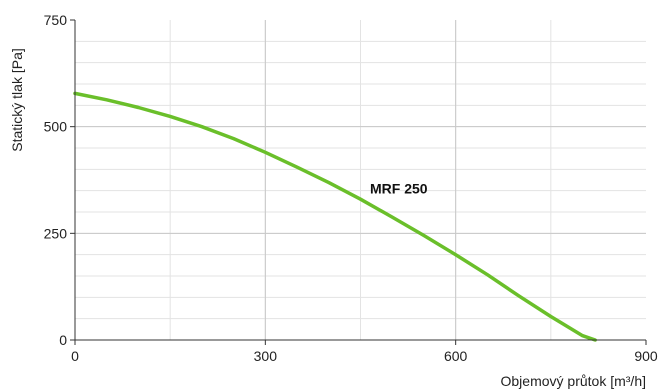  Describe the element at coordinates (266, 356) in the screenshot. I see `x-tick-label: 300` at that location.